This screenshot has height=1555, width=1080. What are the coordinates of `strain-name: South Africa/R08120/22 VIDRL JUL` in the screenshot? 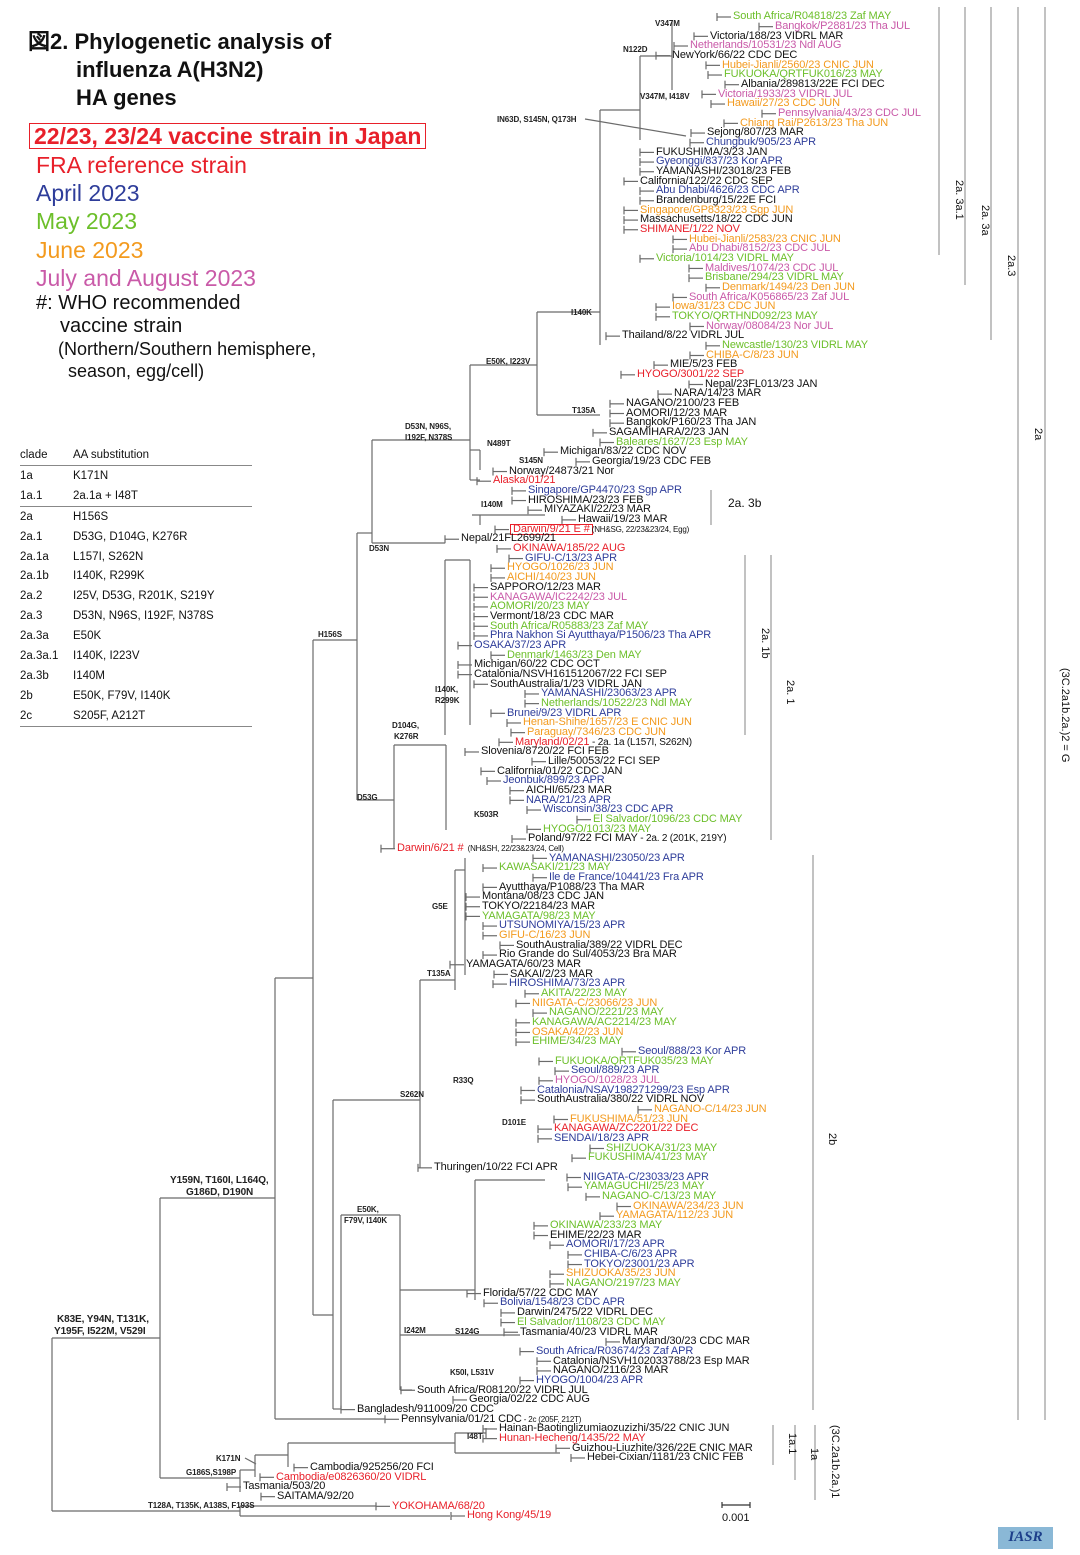 It's located at (502, 1389).